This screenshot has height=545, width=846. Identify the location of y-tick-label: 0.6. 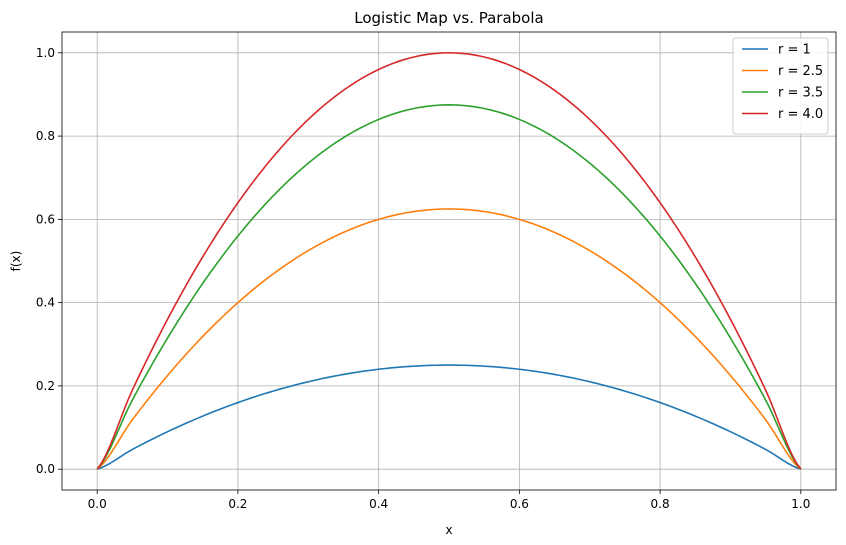
(45, 219).